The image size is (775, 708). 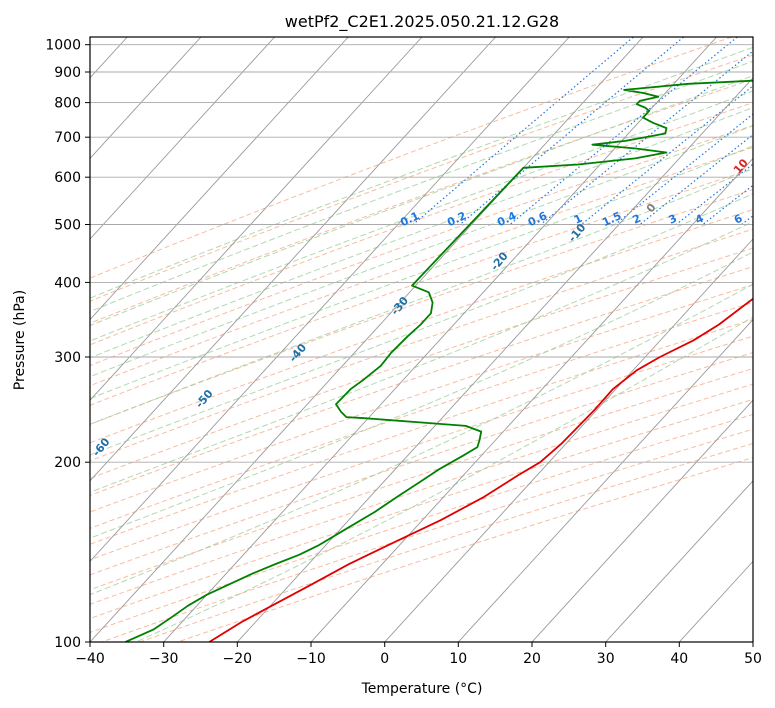 What do you see at coordinates (67, 283) in the screenshot?
I see `y-tick-label: 400` at bounding box center [67, 283].